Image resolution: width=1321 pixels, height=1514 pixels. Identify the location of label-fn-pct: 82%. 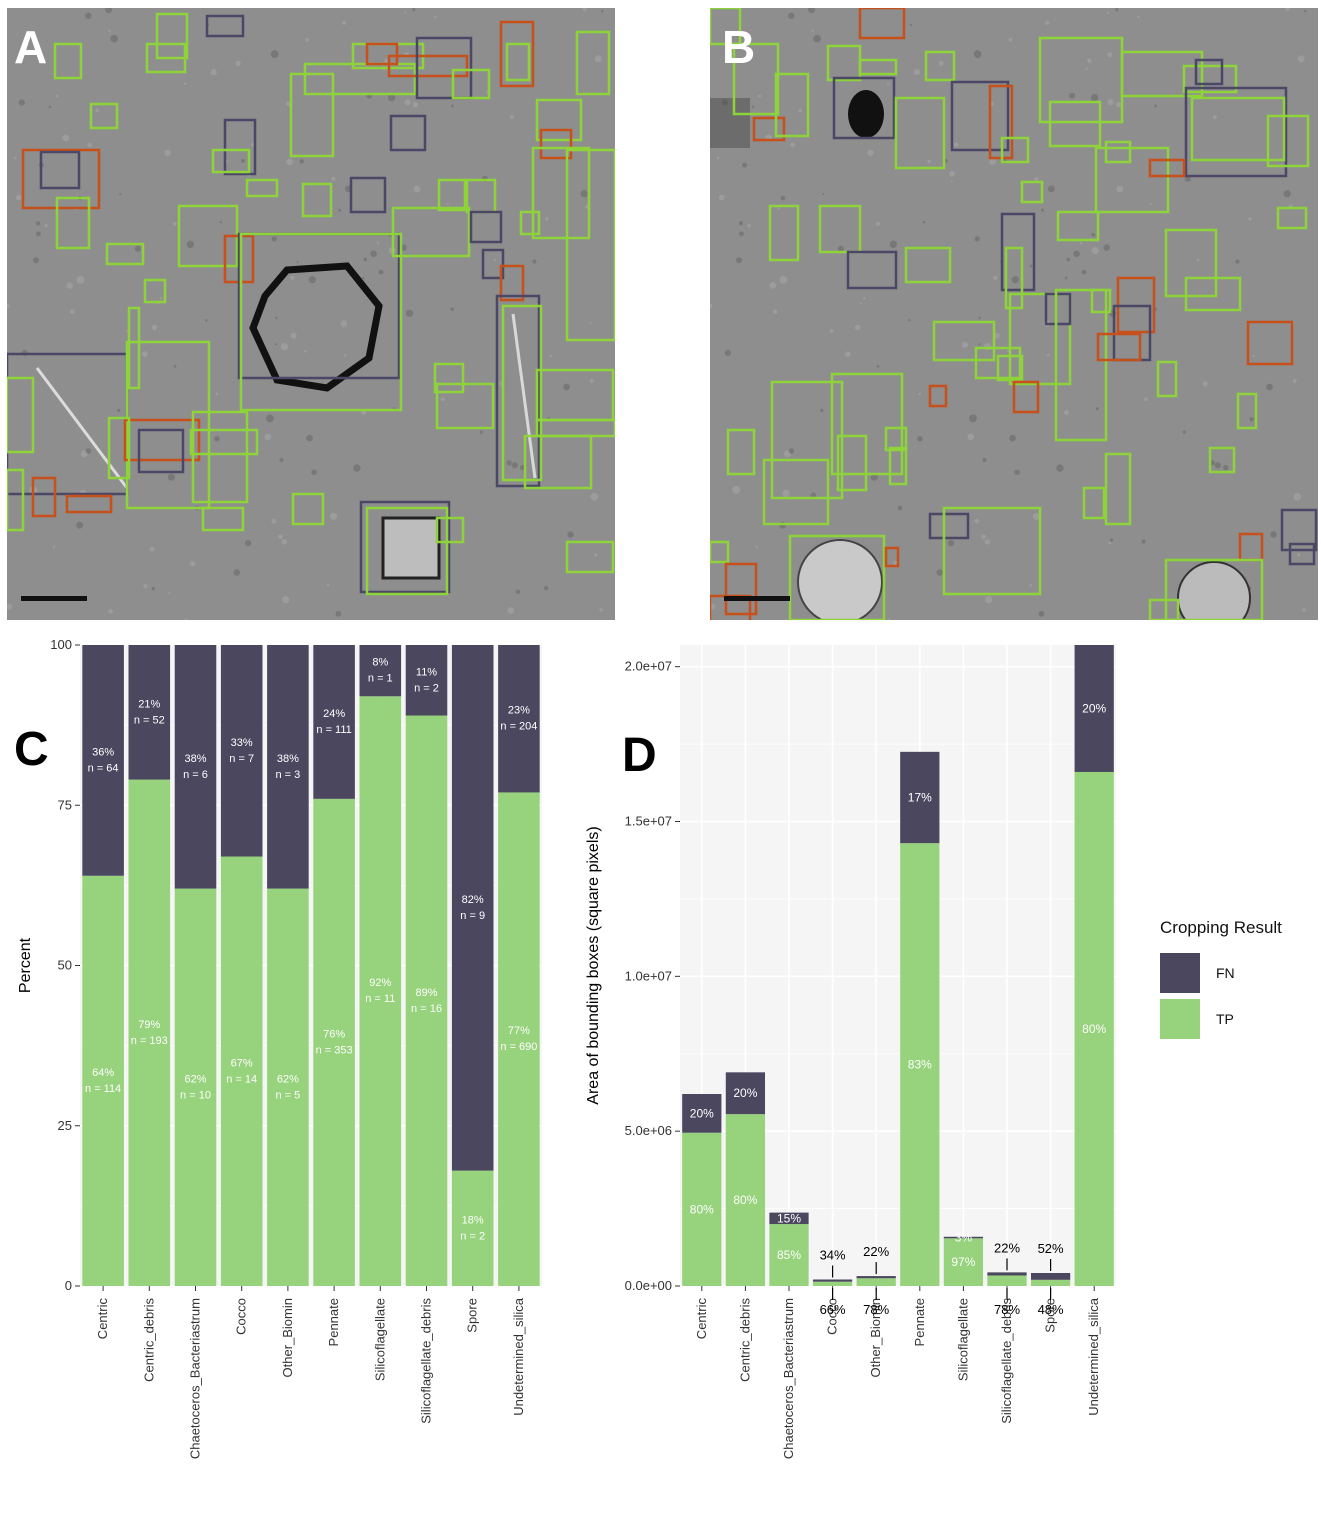
(473, 900).